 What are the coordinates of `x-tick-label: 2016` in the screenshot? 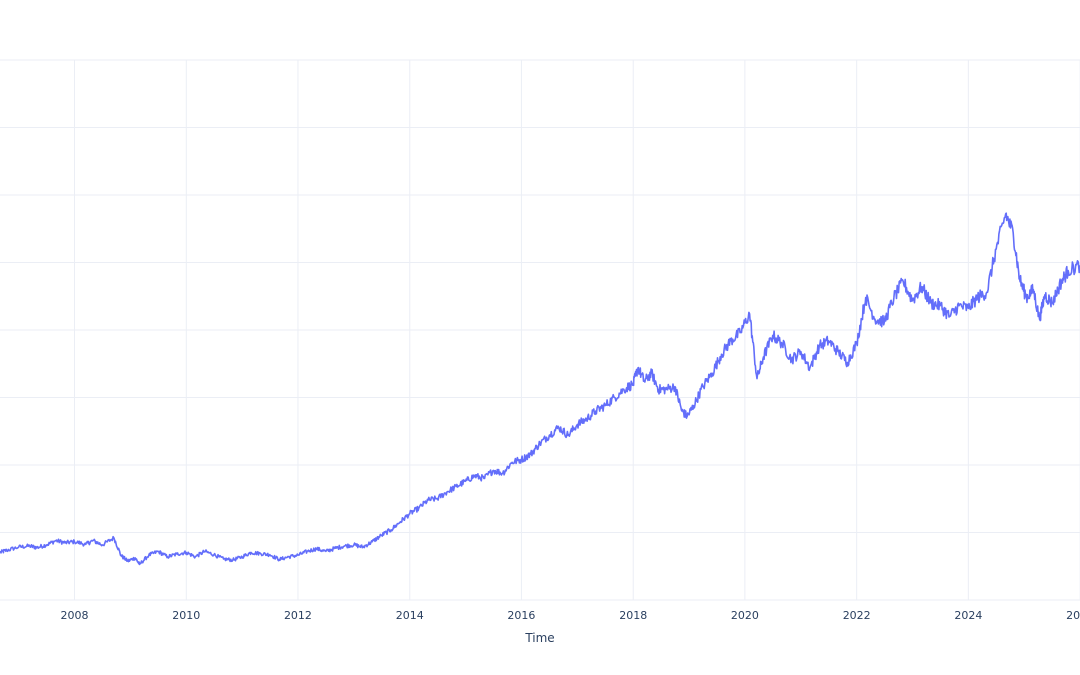 It's located at (521, 615).